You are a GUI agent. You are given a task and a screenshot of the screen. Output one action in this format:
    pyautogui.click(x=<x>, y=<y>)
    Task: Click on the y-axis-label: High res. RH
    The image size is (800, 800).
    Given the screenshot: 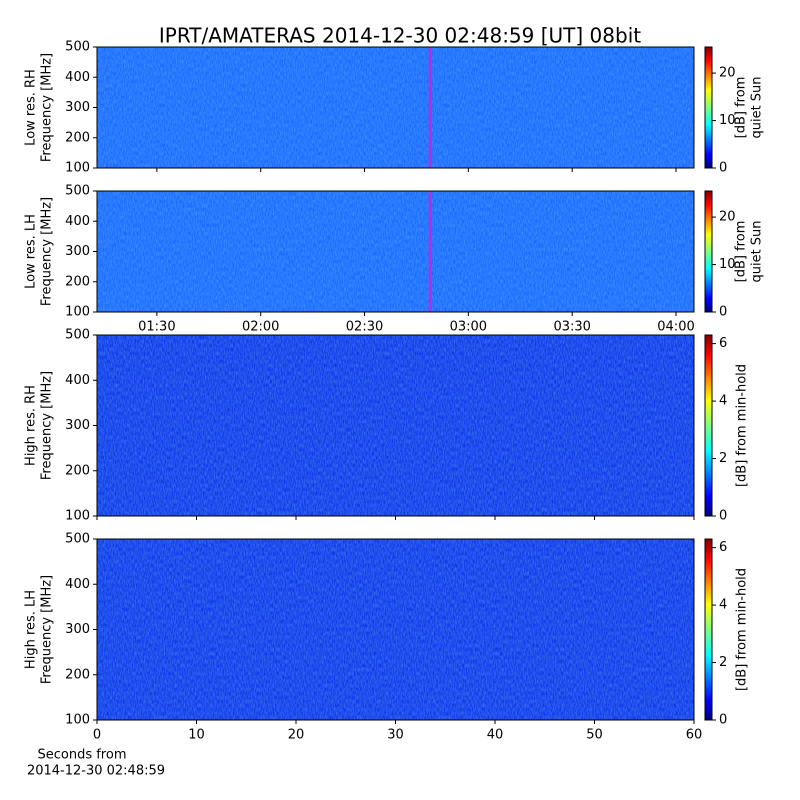 What is the action you would take?
    pyautogui.click(x=31, y=425)
    